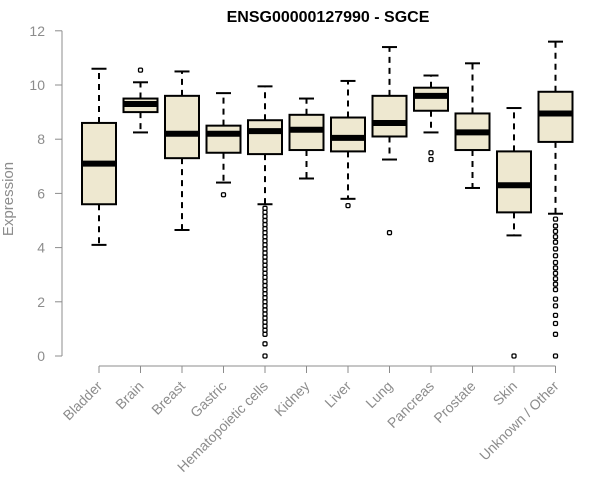 The height and width of the screenshot is (500, 600). What do you see at coordinates (99, 156) in the screenshot?
I see `box-bladder` at bounding box center [99, 156].